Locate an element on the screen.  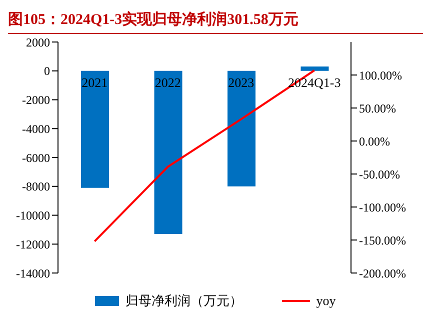
y2-tick-label: -150.00% is located at coordinates (382, 240).